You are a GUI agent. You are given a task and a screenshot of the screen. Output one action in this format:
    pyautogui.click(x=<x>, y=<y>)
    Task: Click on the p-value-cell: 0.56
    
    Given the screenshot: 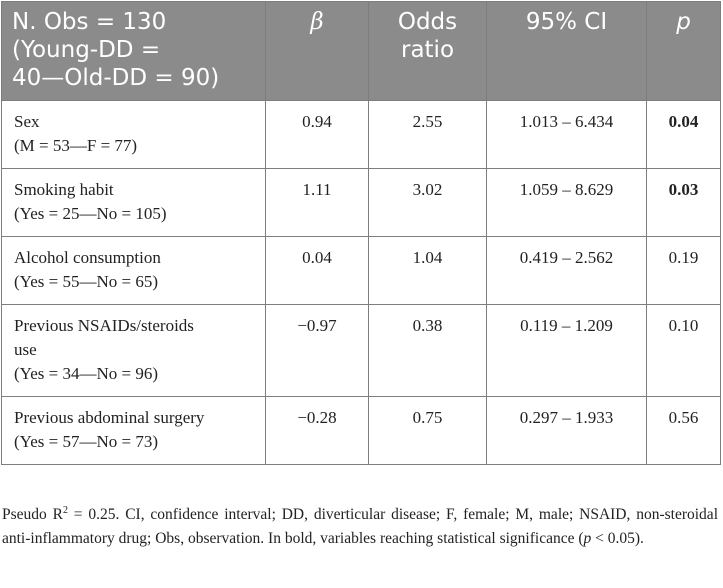 What is the action you would take?
    pyautogui.click(x=683, y=430)
    